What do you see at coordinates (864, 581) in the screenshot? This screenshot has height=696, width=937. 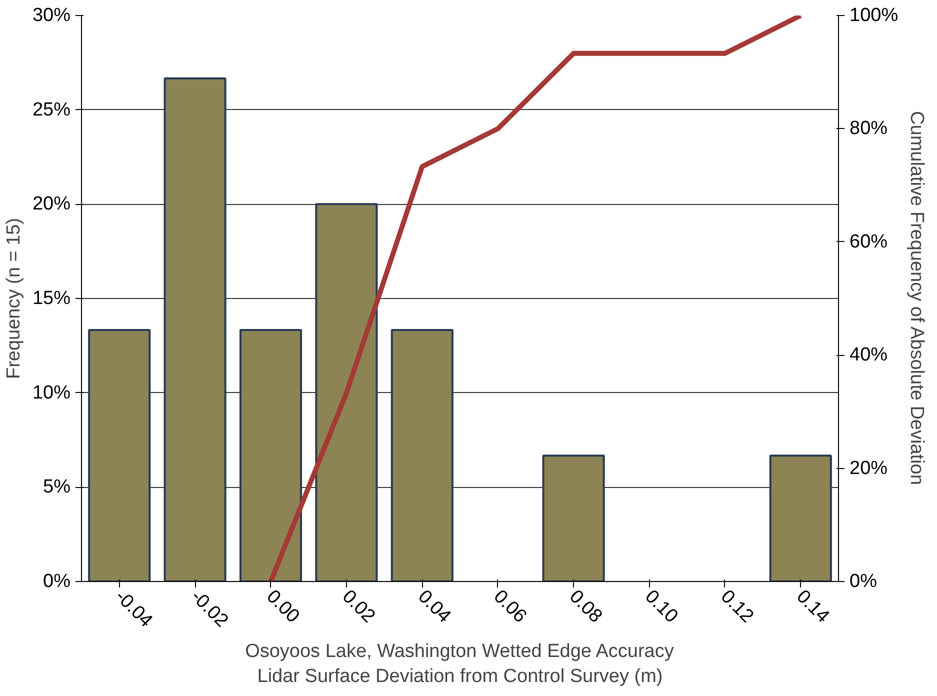 I see `y2-tick-label: 0%` at bounding box center [864, 581].